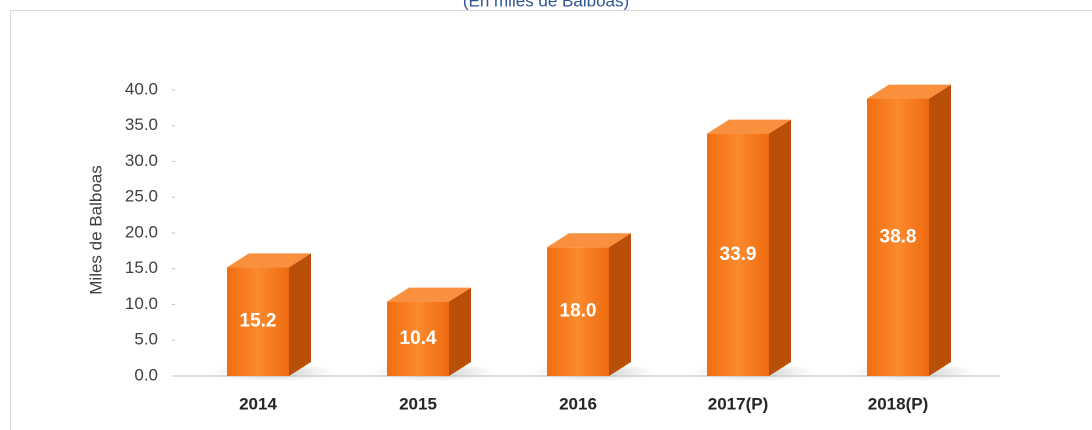 This screenshot has width=1092, height=430. I want to click on value-label: 15.2, so click(258, 321).